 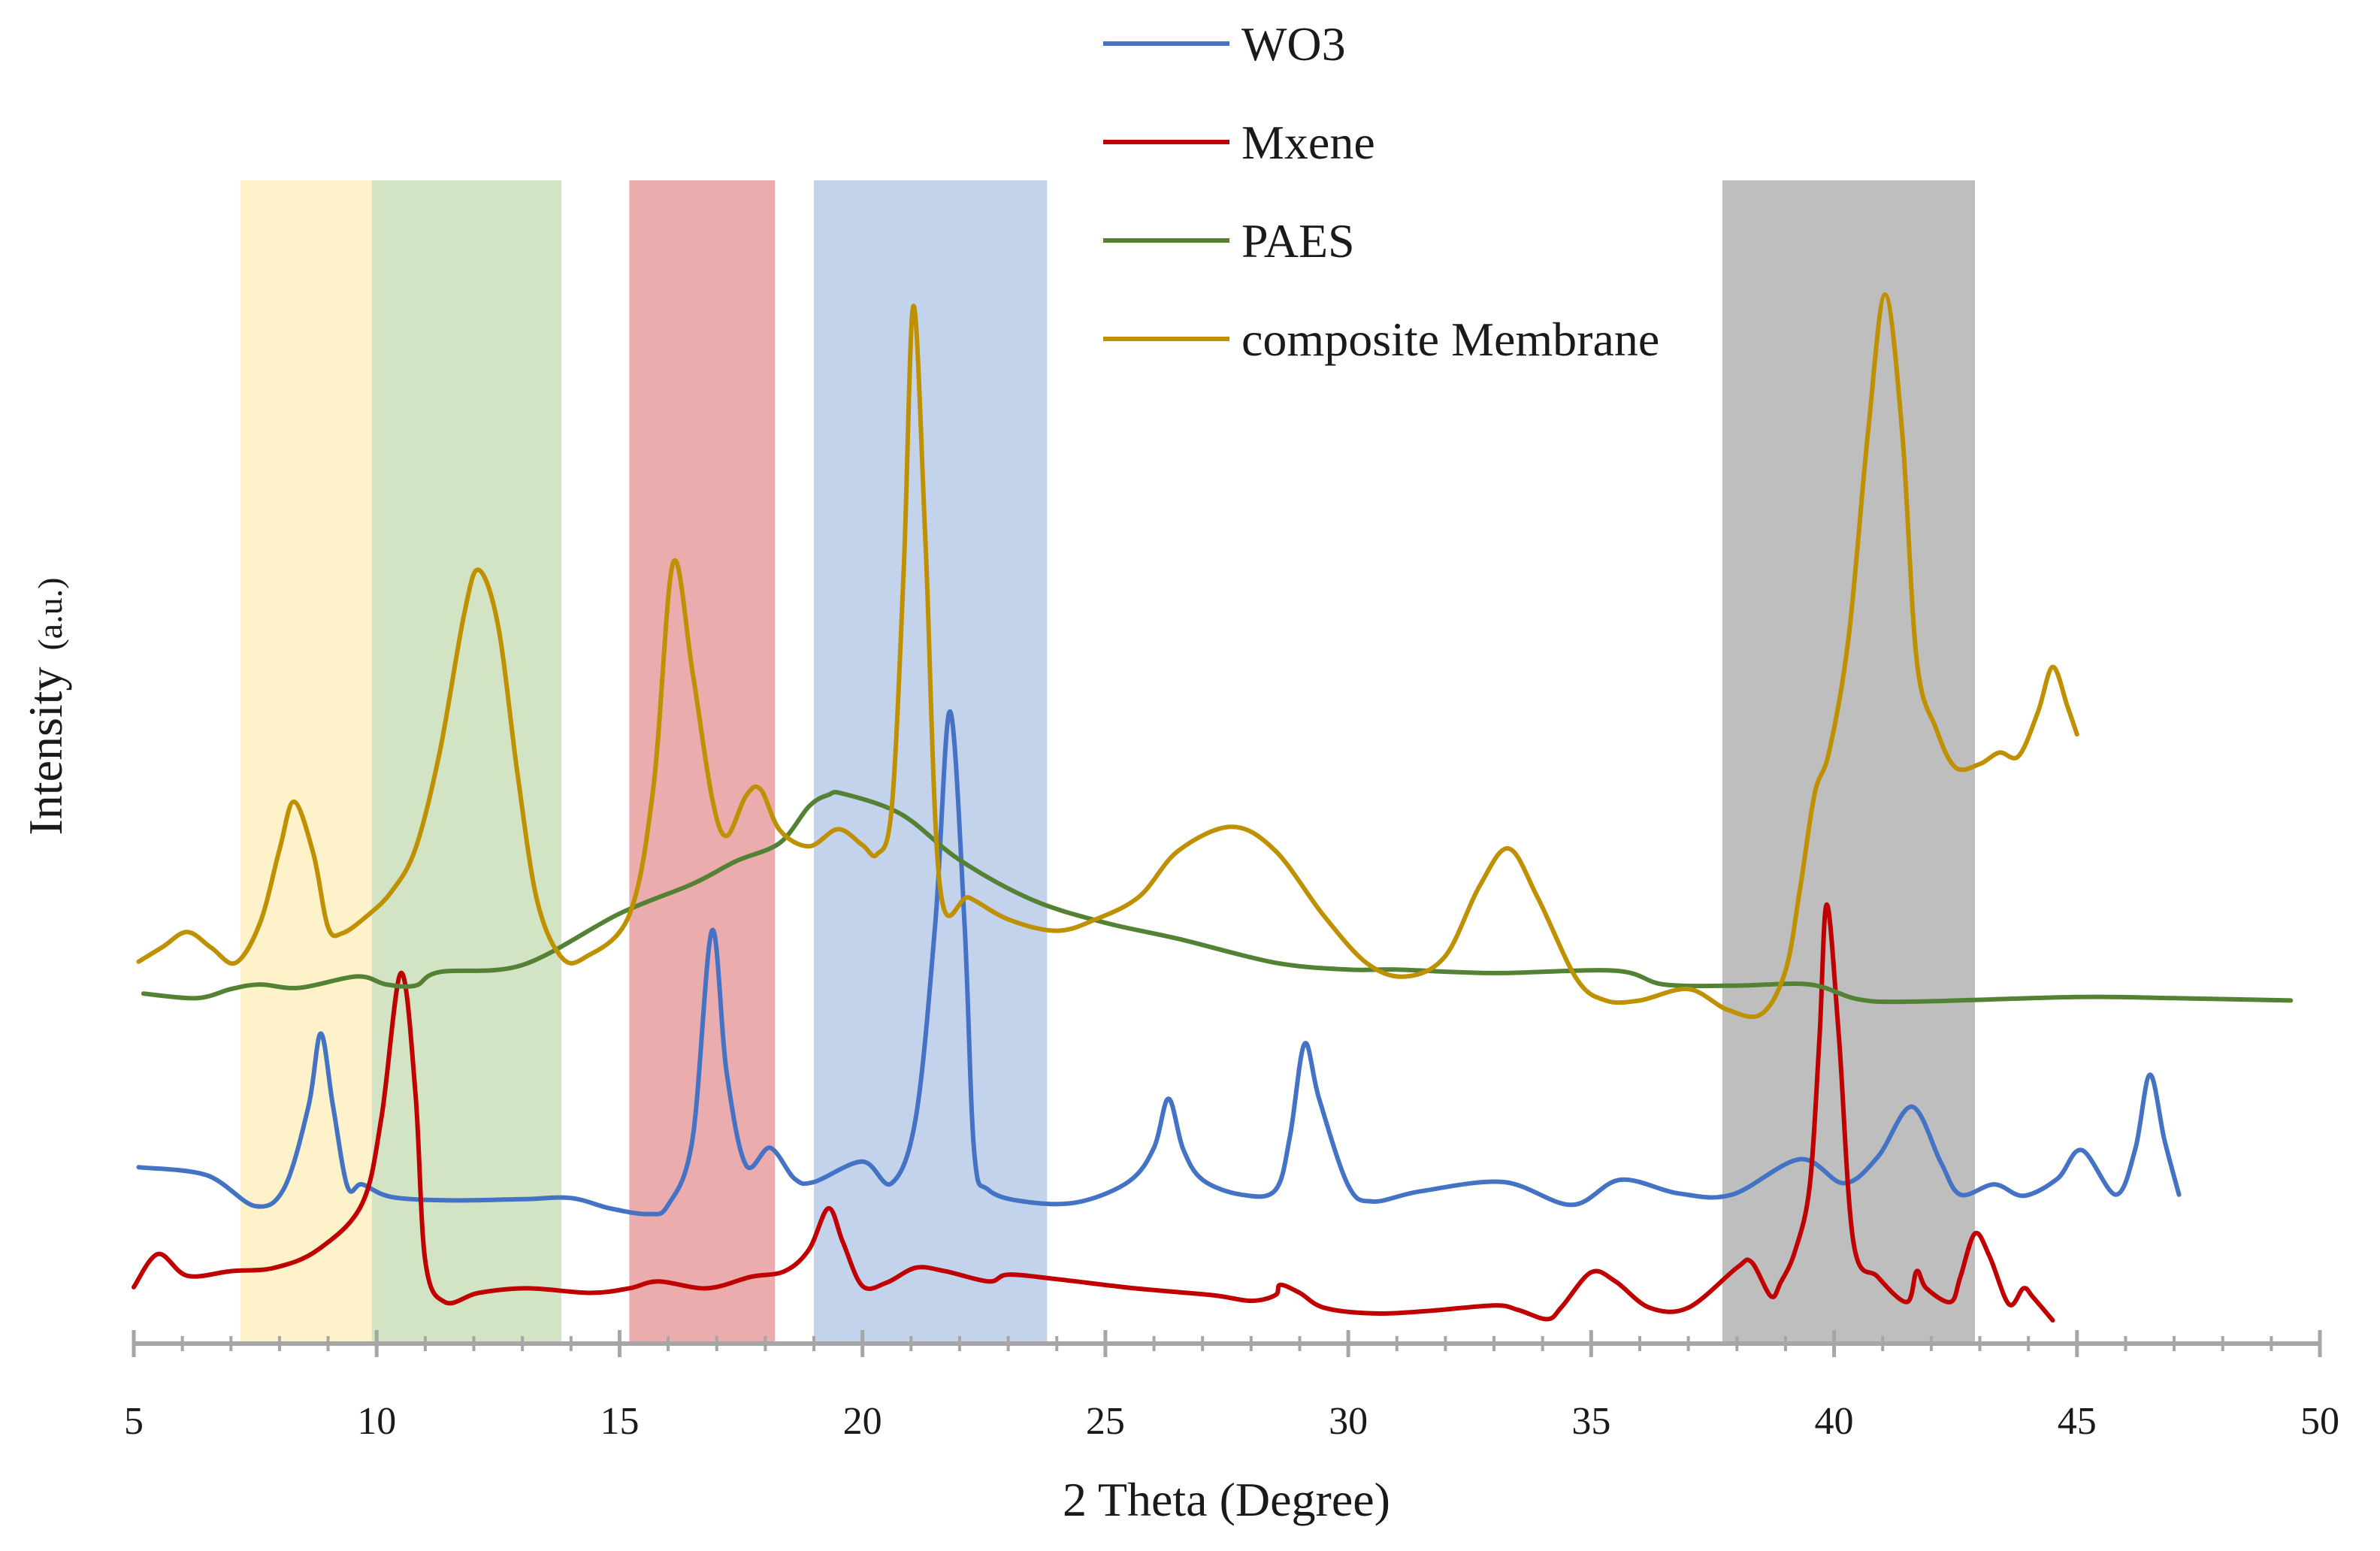 I want to click on x-tick-label: 20, so click(x=862, y=1421).